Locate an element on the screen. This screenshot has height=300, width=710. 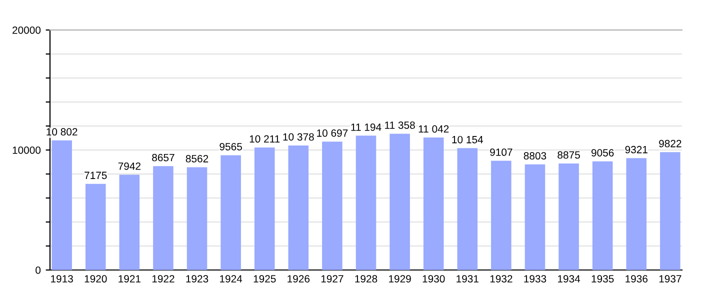
data-label: 9321 is located at coordinates (636, 150).